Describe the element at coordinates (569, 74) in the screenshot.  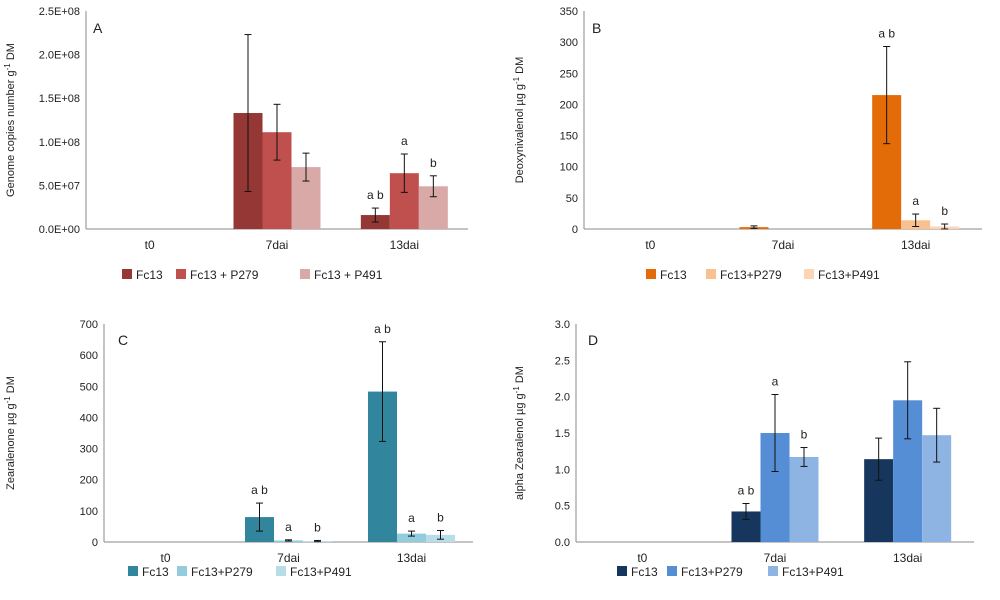
I see `y-tick-label: 250` at that location.